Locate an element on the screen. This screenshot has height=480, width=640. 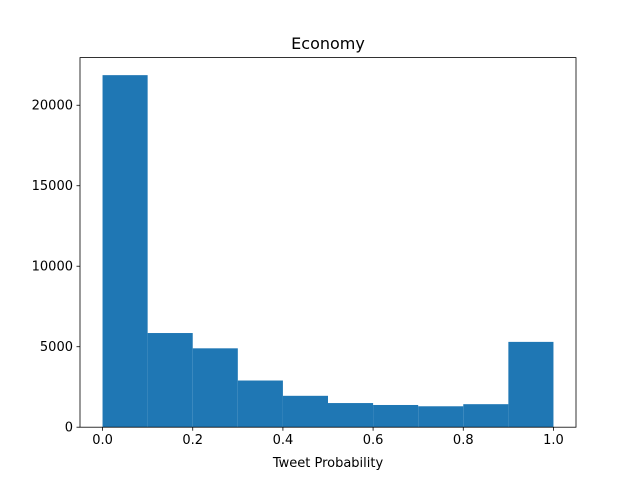
y-tick-label: 15000 is located at coordinates (52, 186).